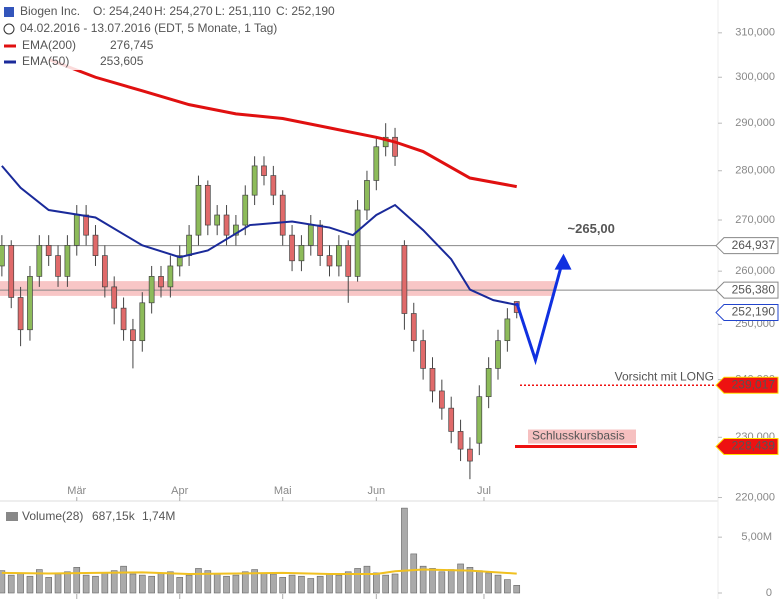  I want to click on legend-value: 253,605, so click(122, 61).